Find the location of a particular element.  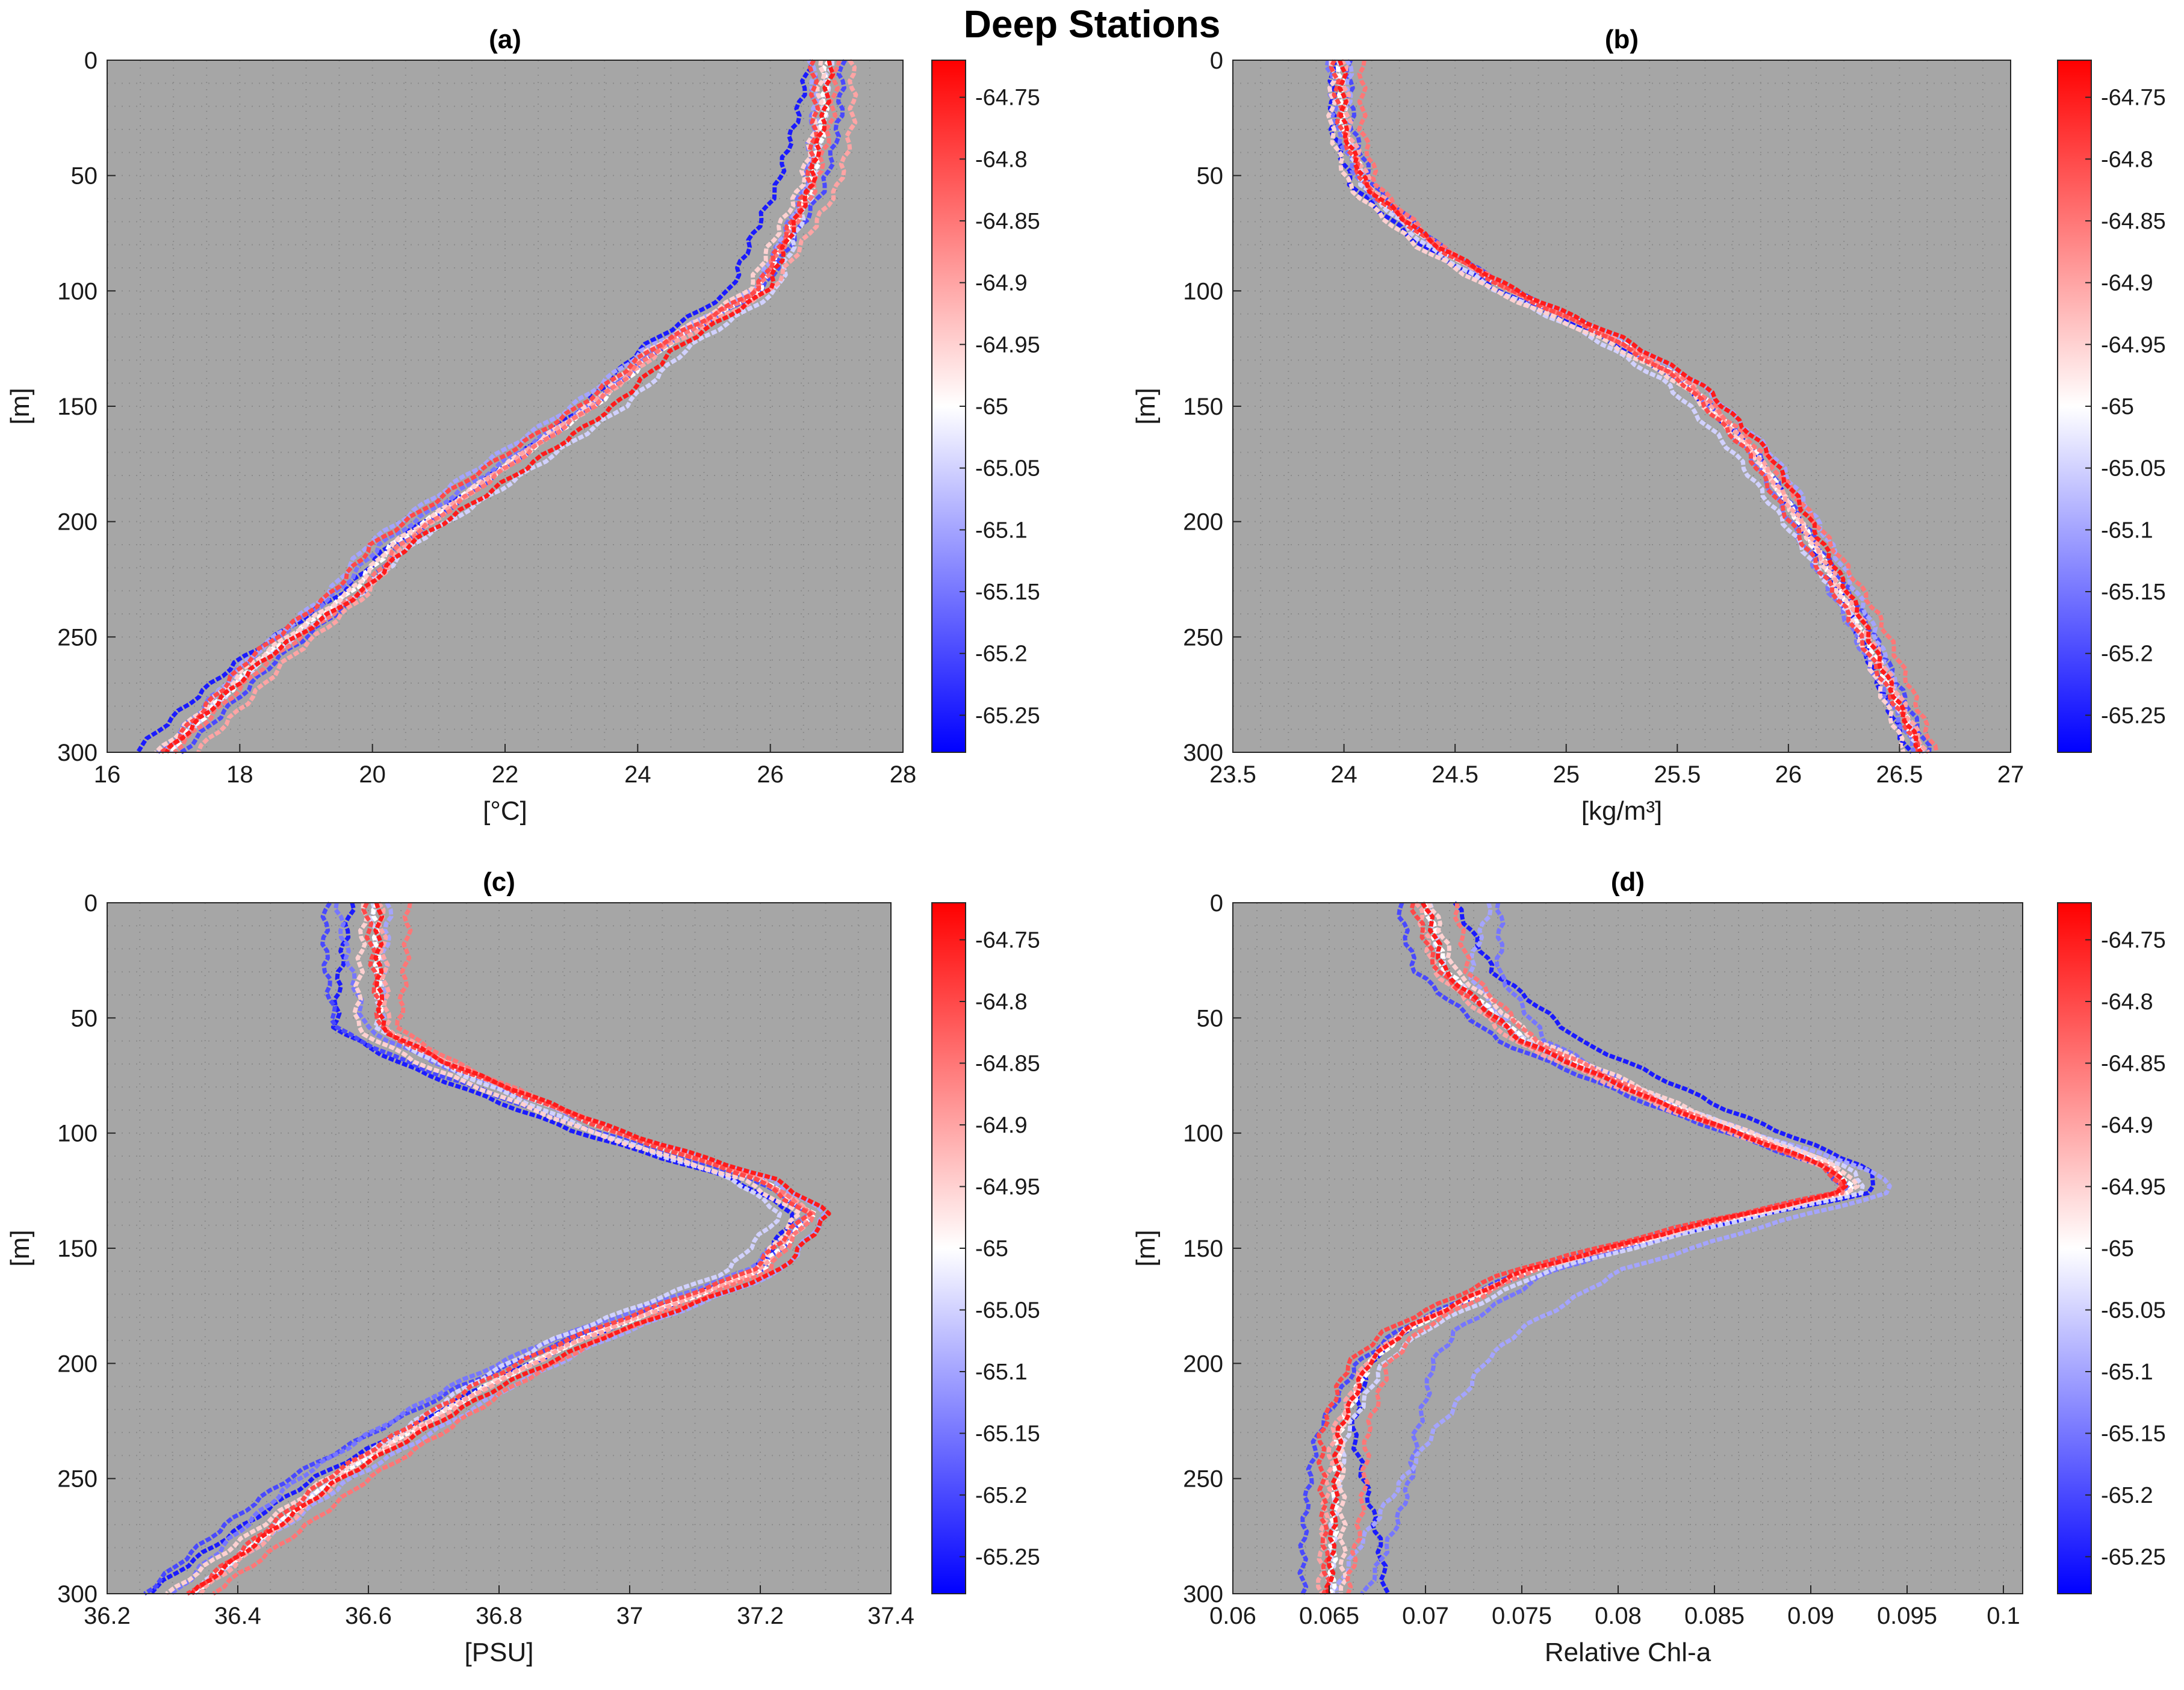

x-tick-label: 0.085 is located at coordinates (1714, 1616).